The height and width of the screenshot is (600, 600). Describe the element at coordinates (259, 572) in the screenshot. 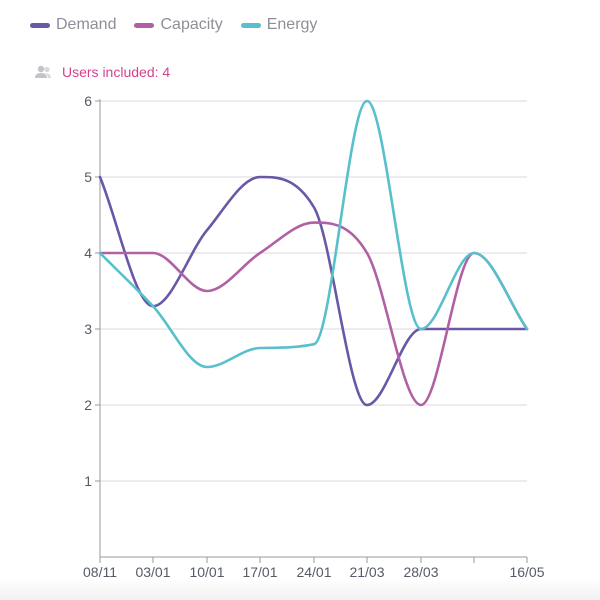

I see `x-tick-label: 17/01` at that location.